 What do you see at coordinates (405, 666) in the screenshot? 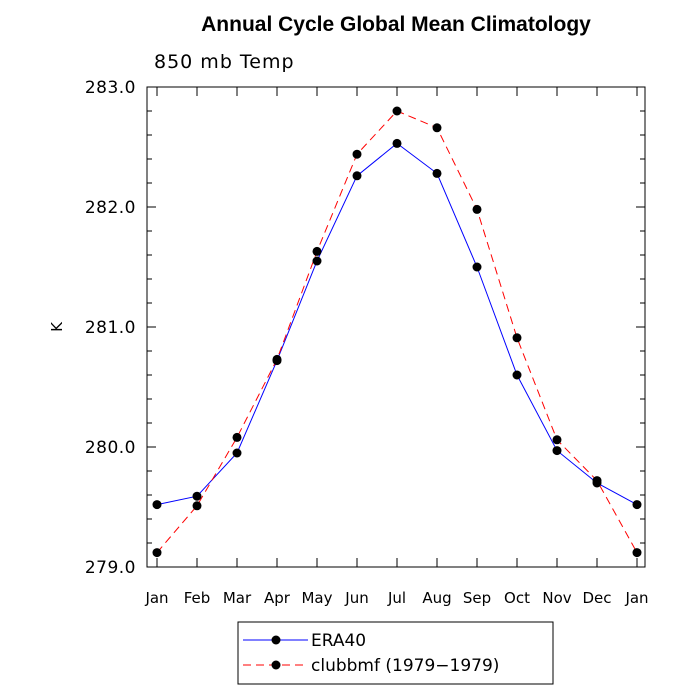
I see `legend-label-1: clubbmf (1979−1979)` at bounding box center [405, 666].